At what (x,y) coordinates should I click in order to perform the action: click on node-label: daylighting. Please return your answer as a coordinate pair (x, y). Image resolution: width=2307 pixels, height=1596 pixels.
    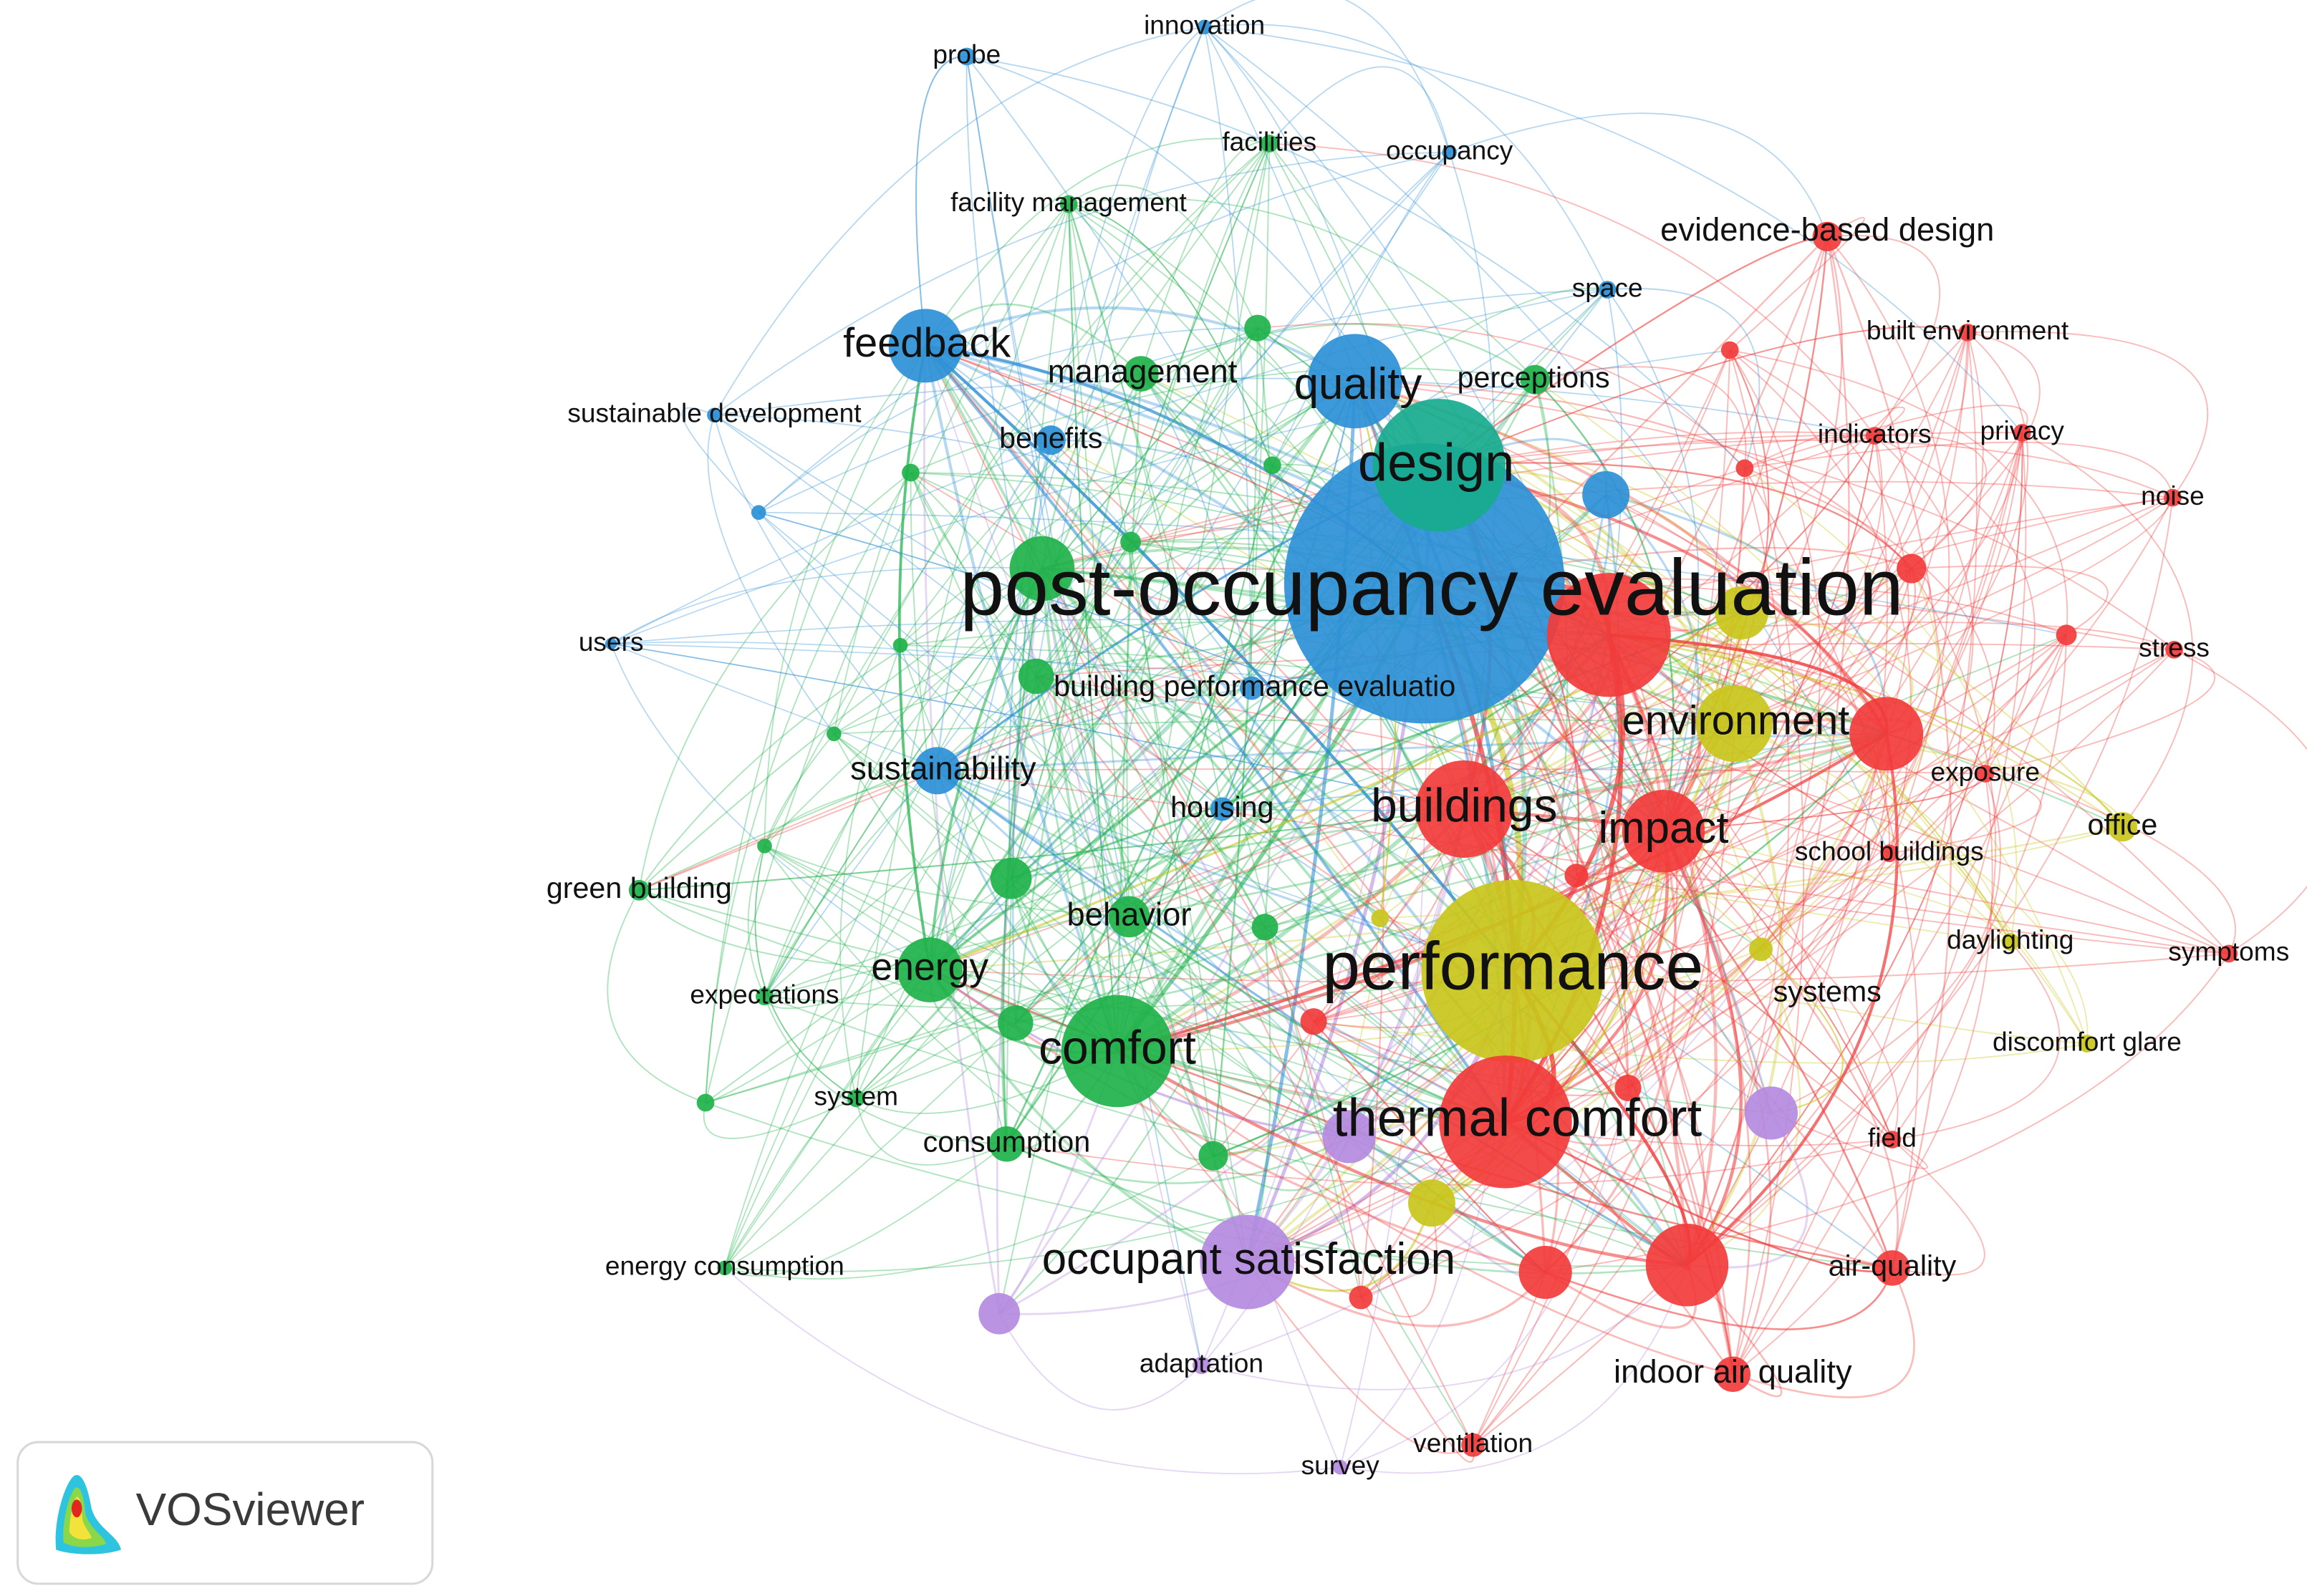
    Looking at the image, I should click on (2011, 939).